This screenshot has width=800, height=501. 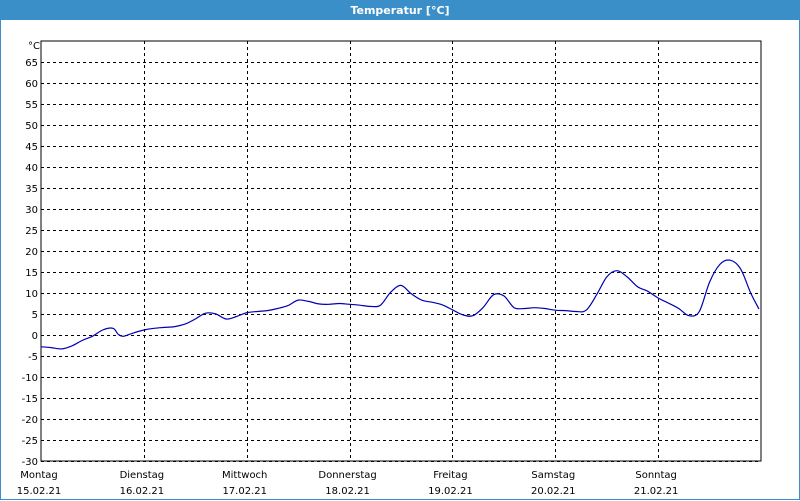 I want to click on x-tick-date-label: 17.02.21, so click(x=244, y=491).